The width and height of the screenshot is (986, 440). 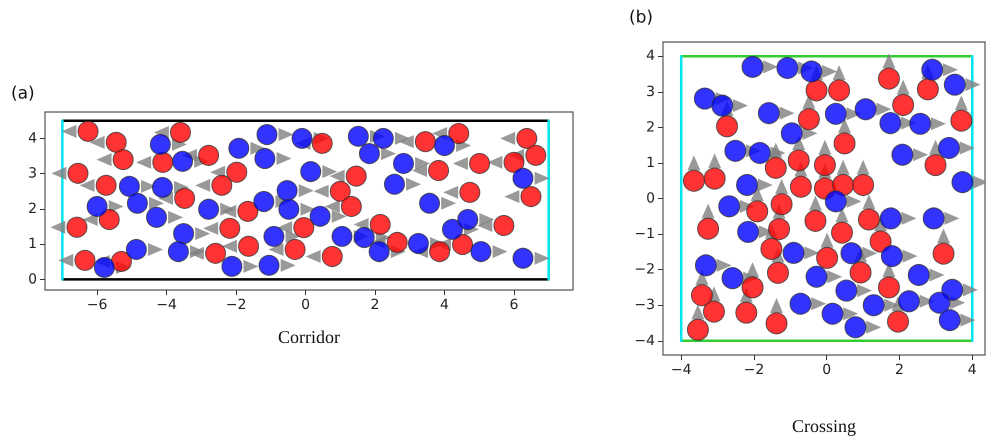 What do you see at coordinates (645, 340) in the screenshot?
I see `y-tick-label: −4` at bounding box center [645, 340].